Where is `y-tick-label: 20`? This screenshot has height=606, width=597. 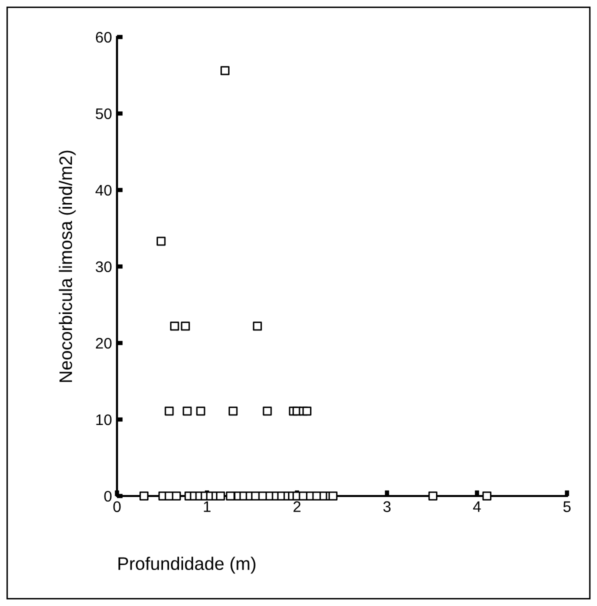 y-tick-label: 20 is located at coordinates (104, 343).